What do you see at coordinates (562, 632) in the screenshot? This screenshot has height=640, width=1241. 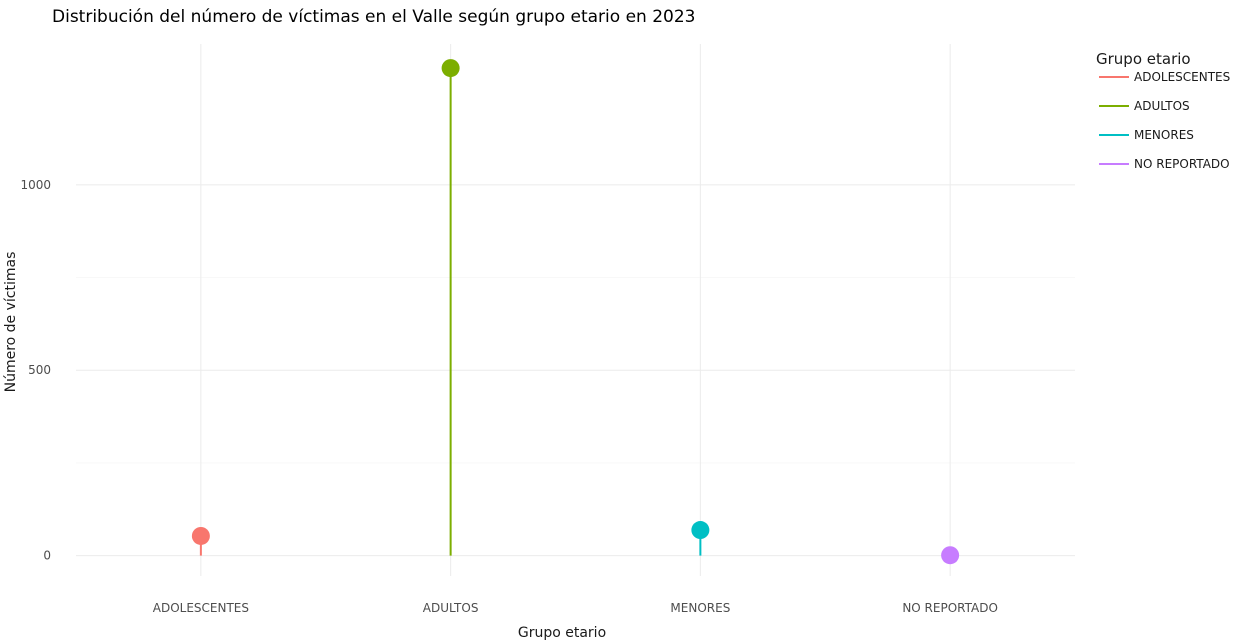 I see `x-axis-title: Grupo etario` at bounding box center [562, 632].